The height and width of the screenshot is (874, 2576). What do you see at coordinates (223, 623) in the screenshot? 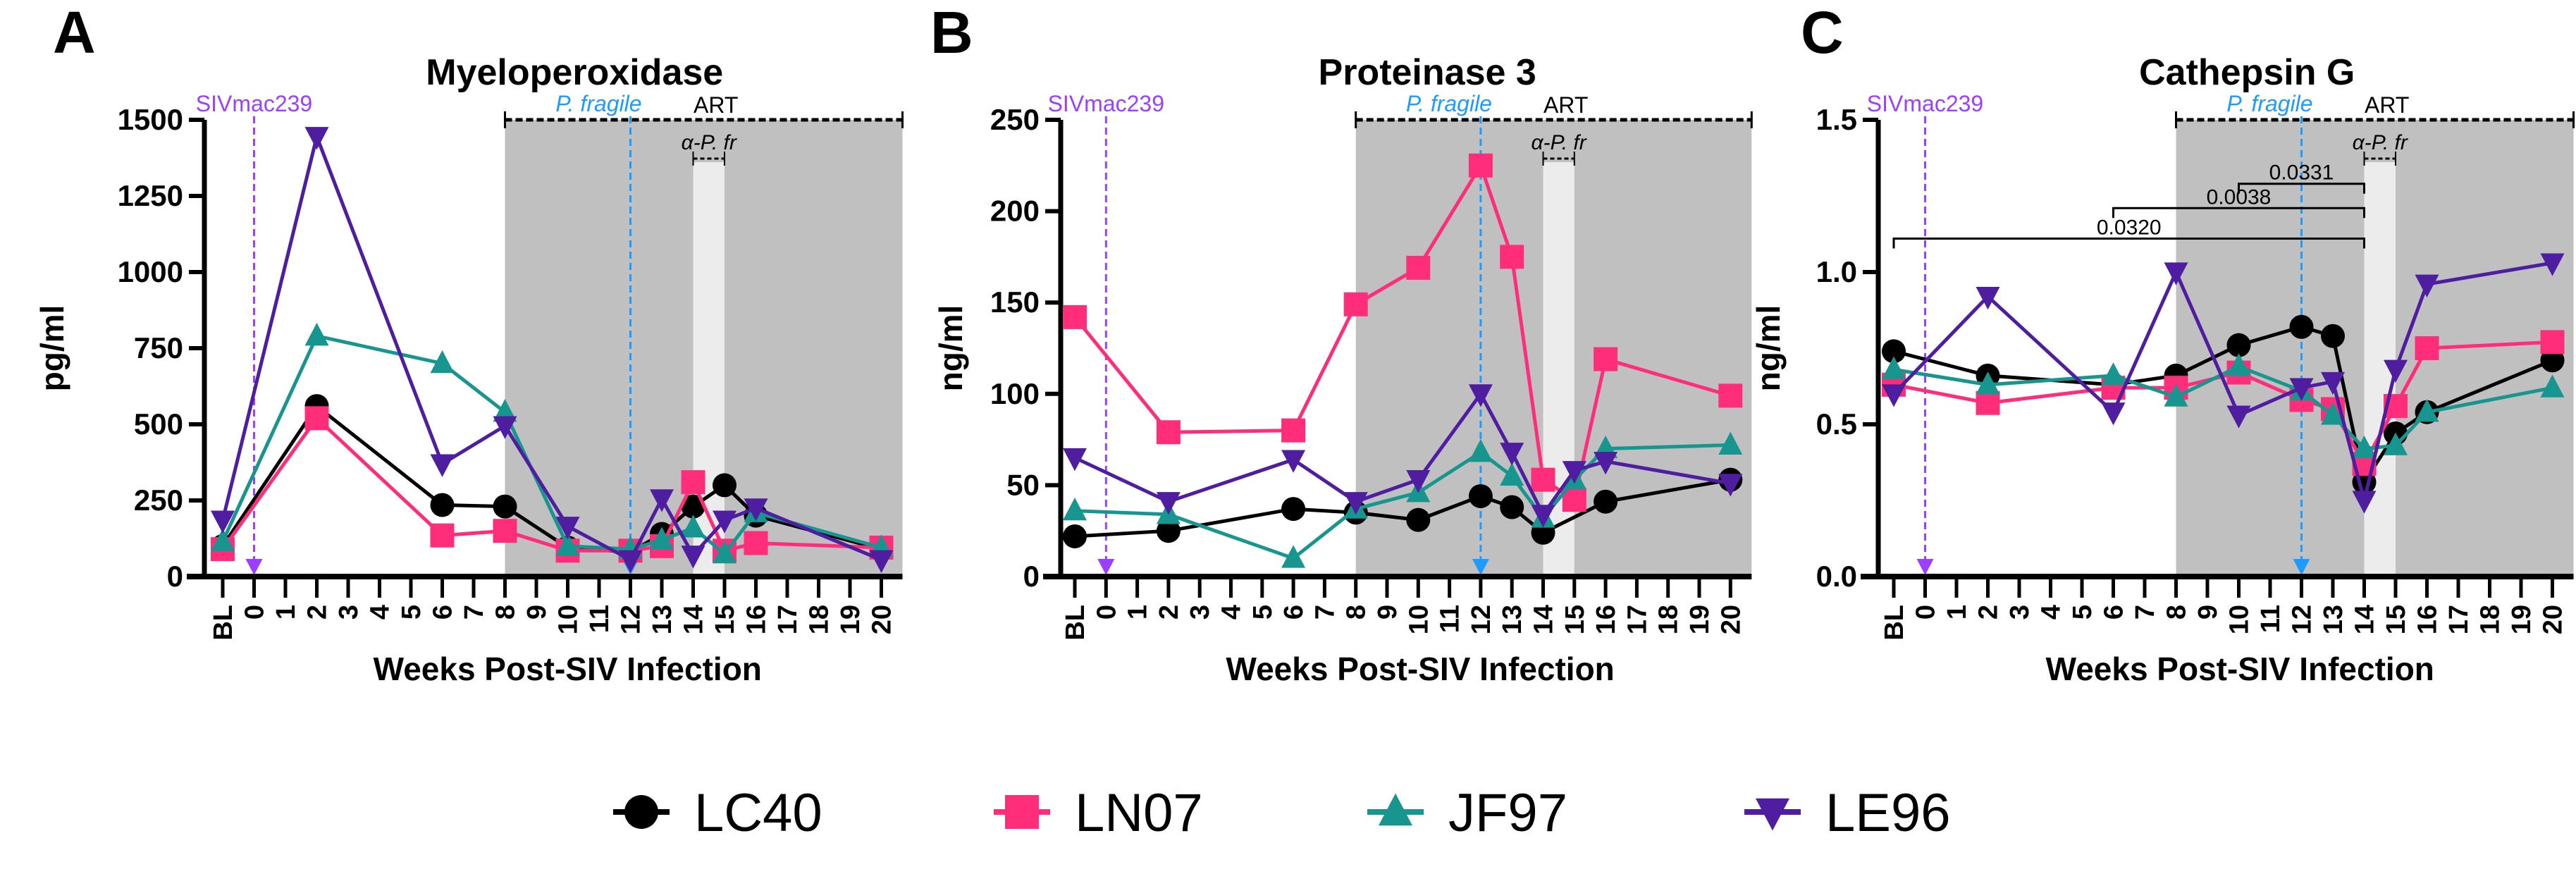
I see `x-tick-label: BL` at bounding box center [223, 623].